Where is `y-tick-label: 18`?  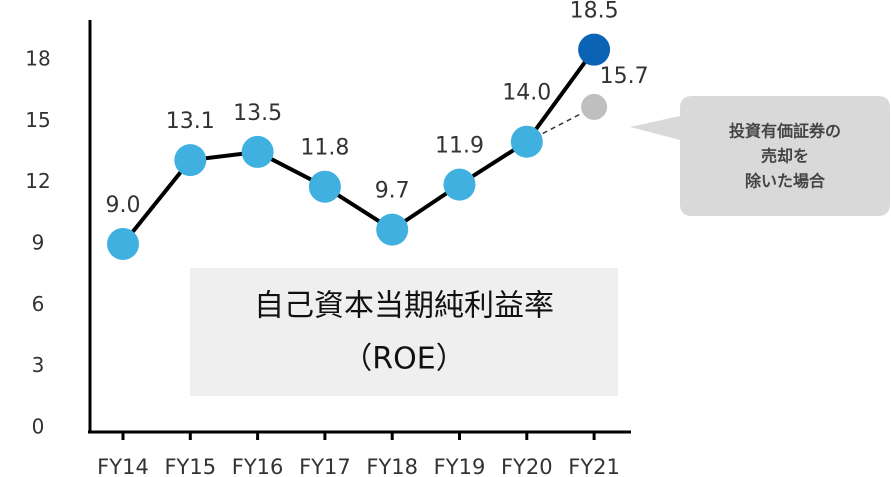
y-tick-label: 18 is located at coordinates (37, 58).